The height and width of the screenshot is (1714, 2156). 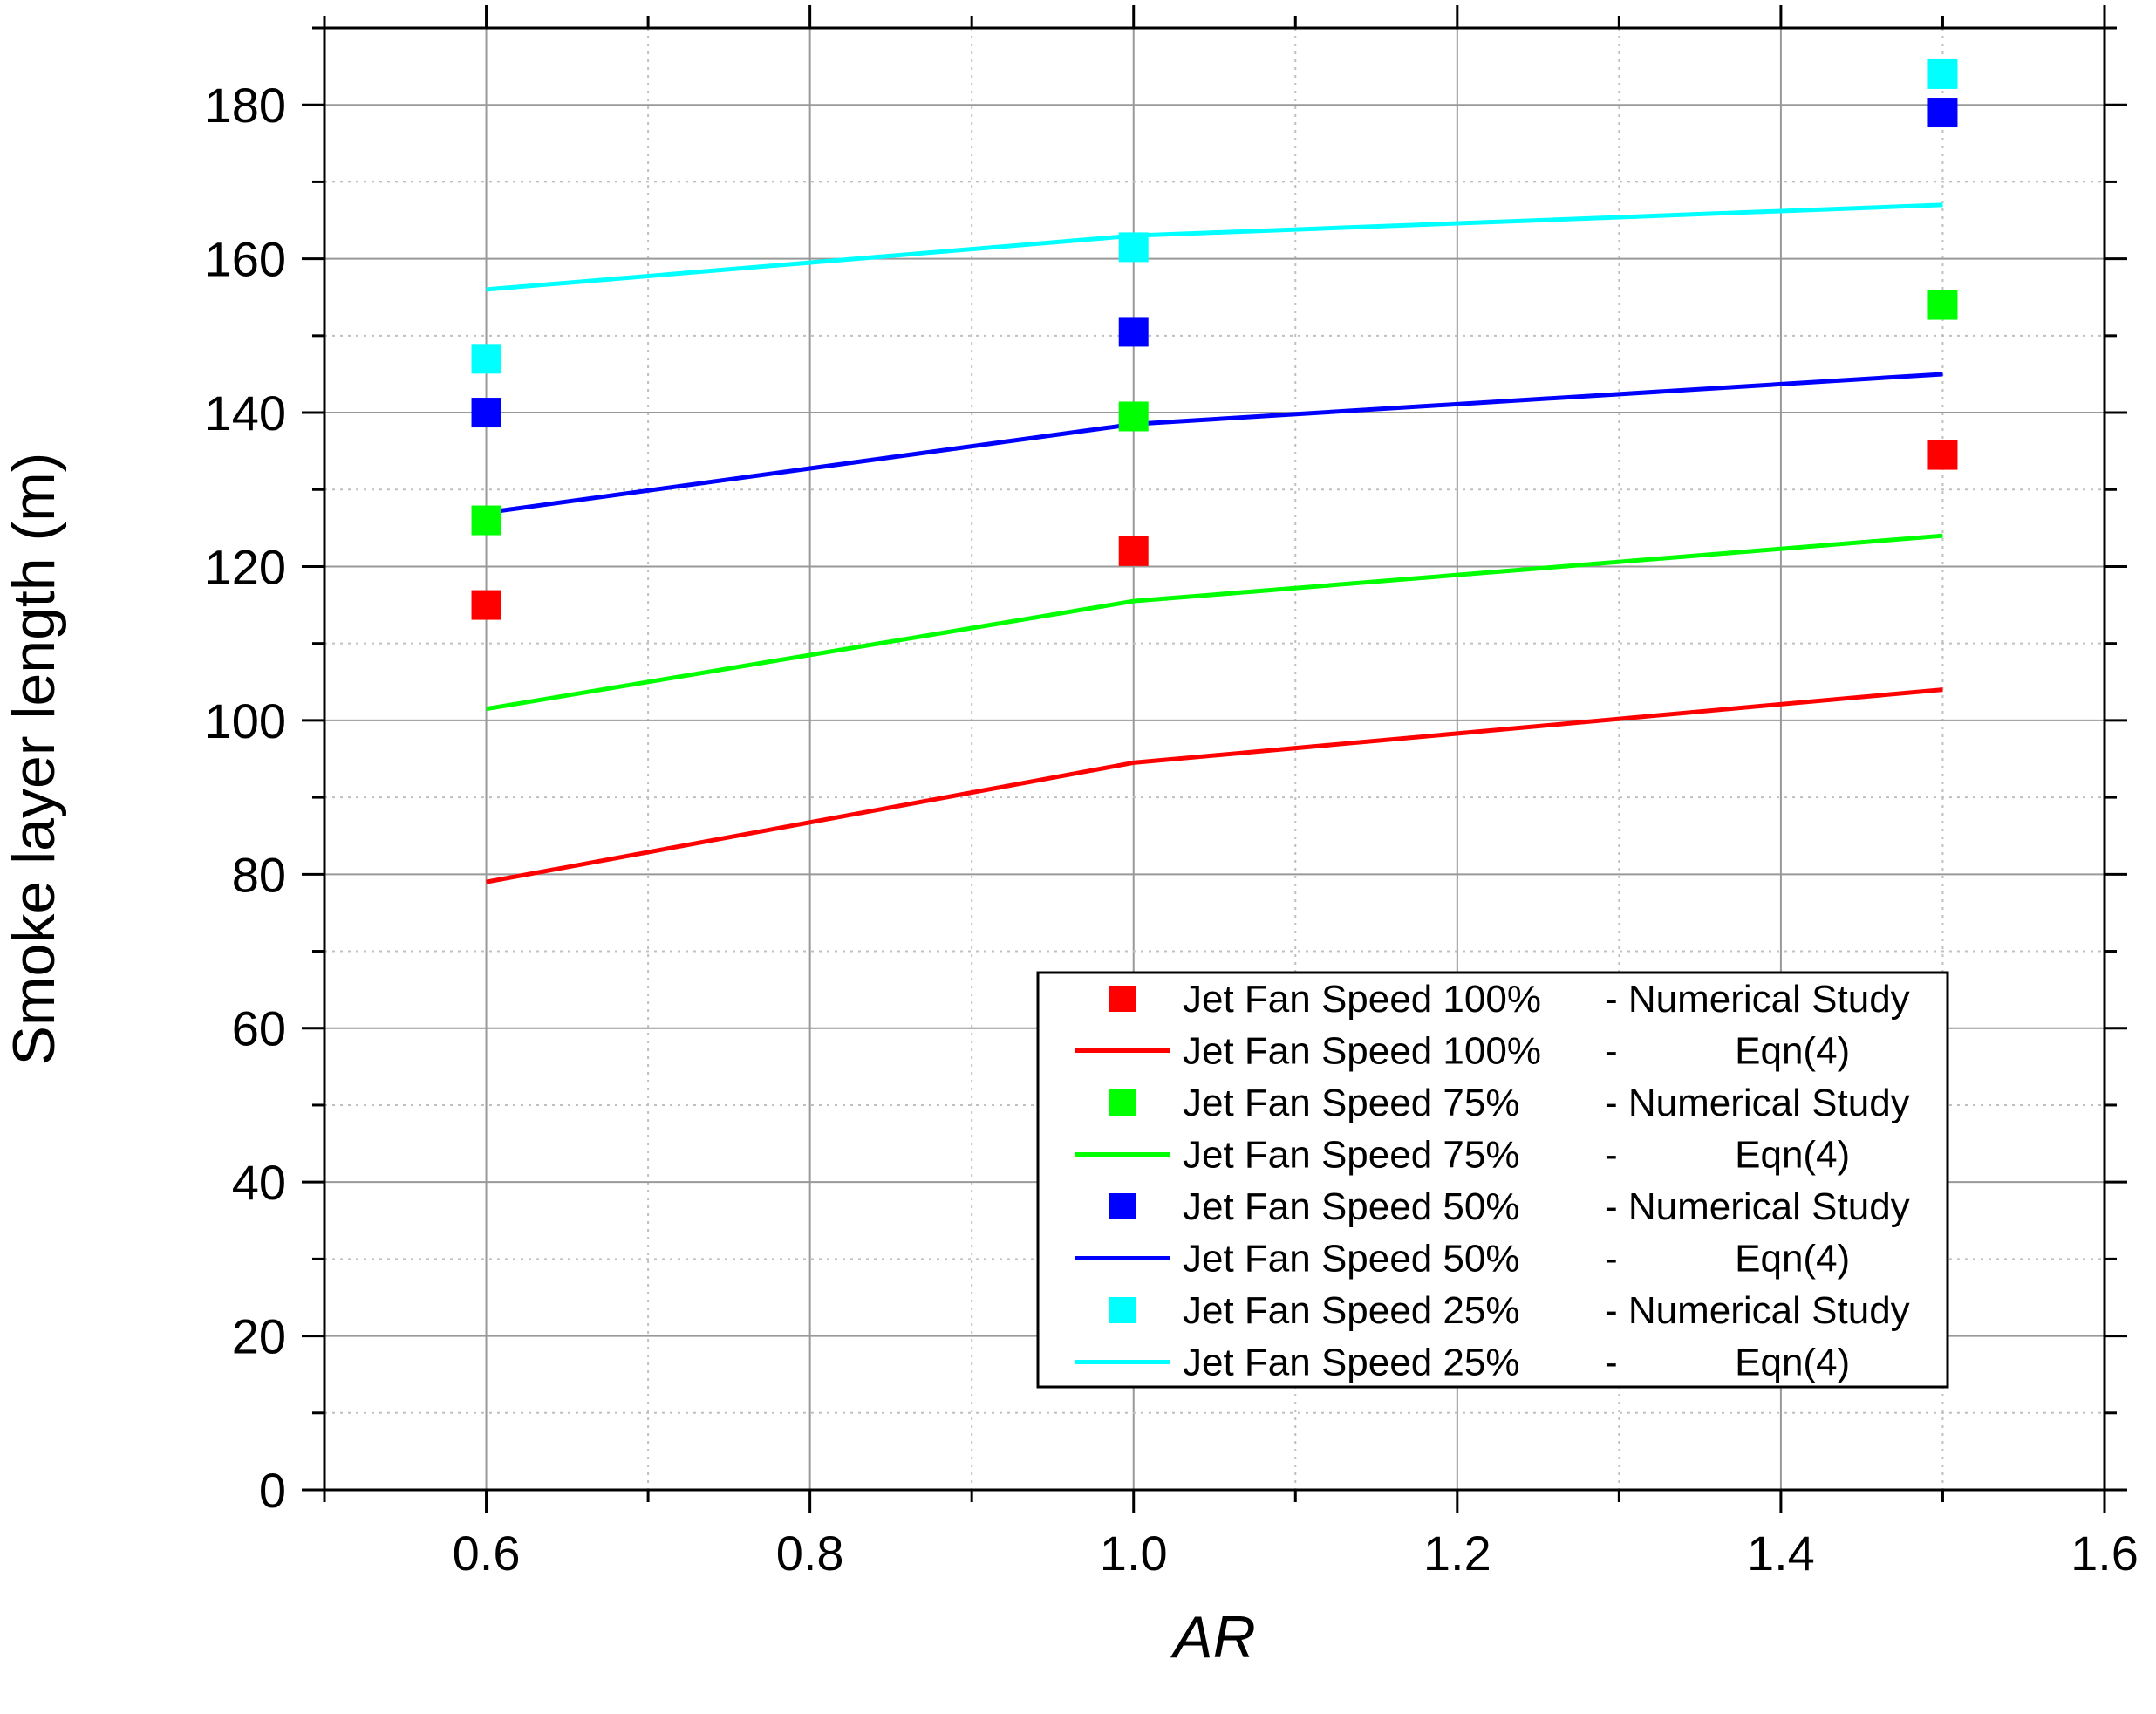 What do you see at coordinates (246, 259) in the screenshot?
I see `y-tick-label: 160` at bounding box center [246, 259].